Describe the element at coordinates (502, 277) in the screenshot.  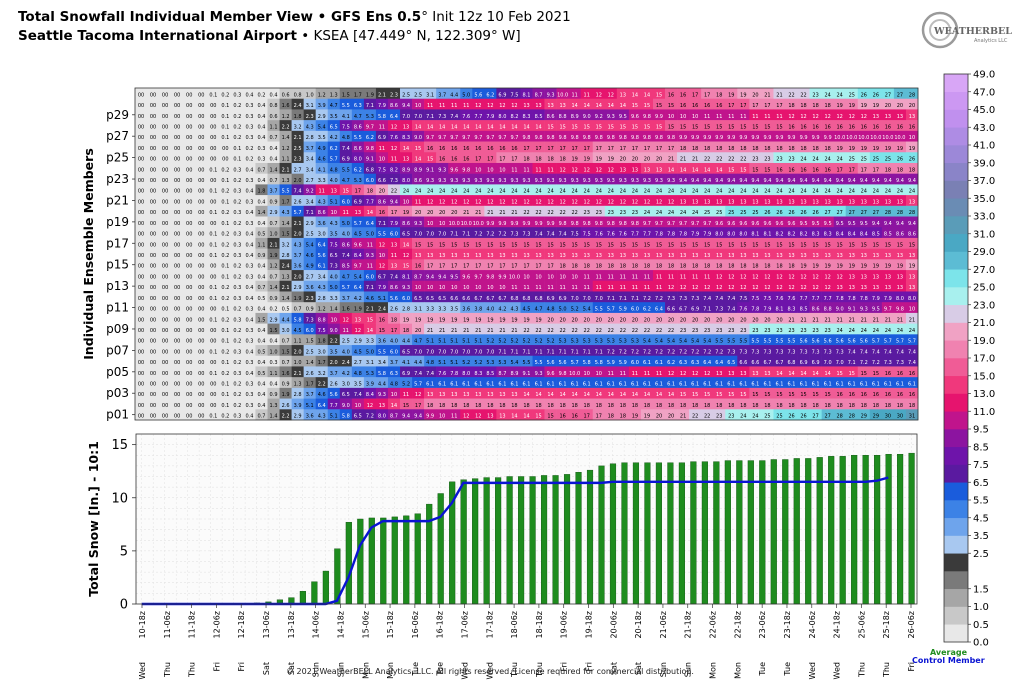
I see `heatmap-cell-value: 9.9` at that location.